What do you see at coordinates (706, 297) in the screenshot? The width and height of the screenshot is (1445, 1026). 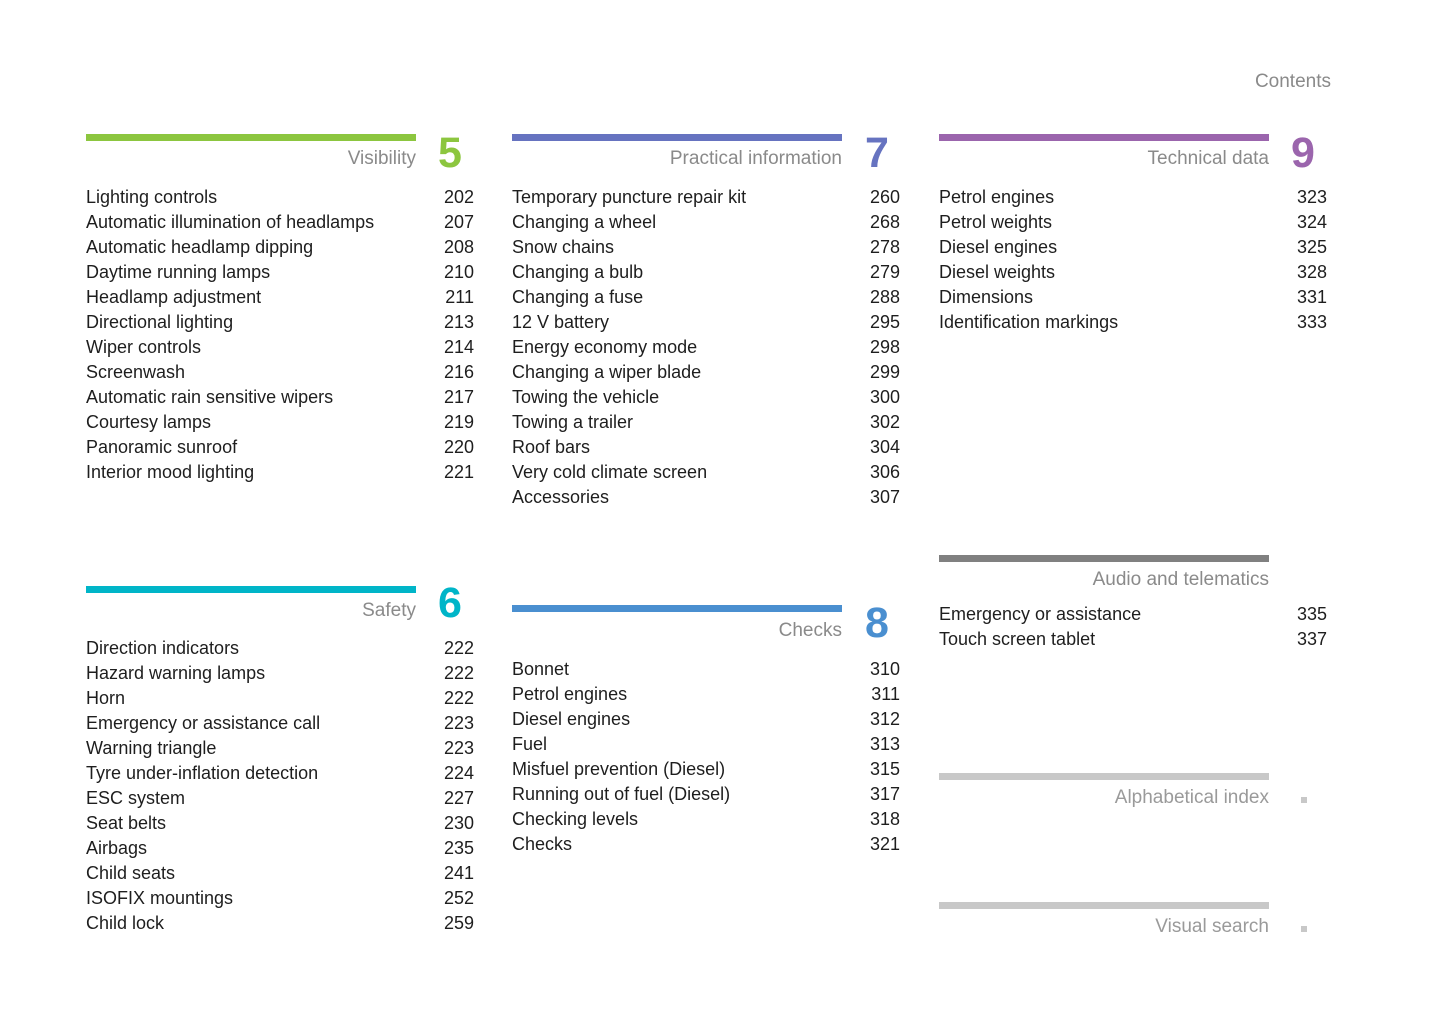 I see `toc-entry: Changing a fuse 288` at bounding box center [706, 297].